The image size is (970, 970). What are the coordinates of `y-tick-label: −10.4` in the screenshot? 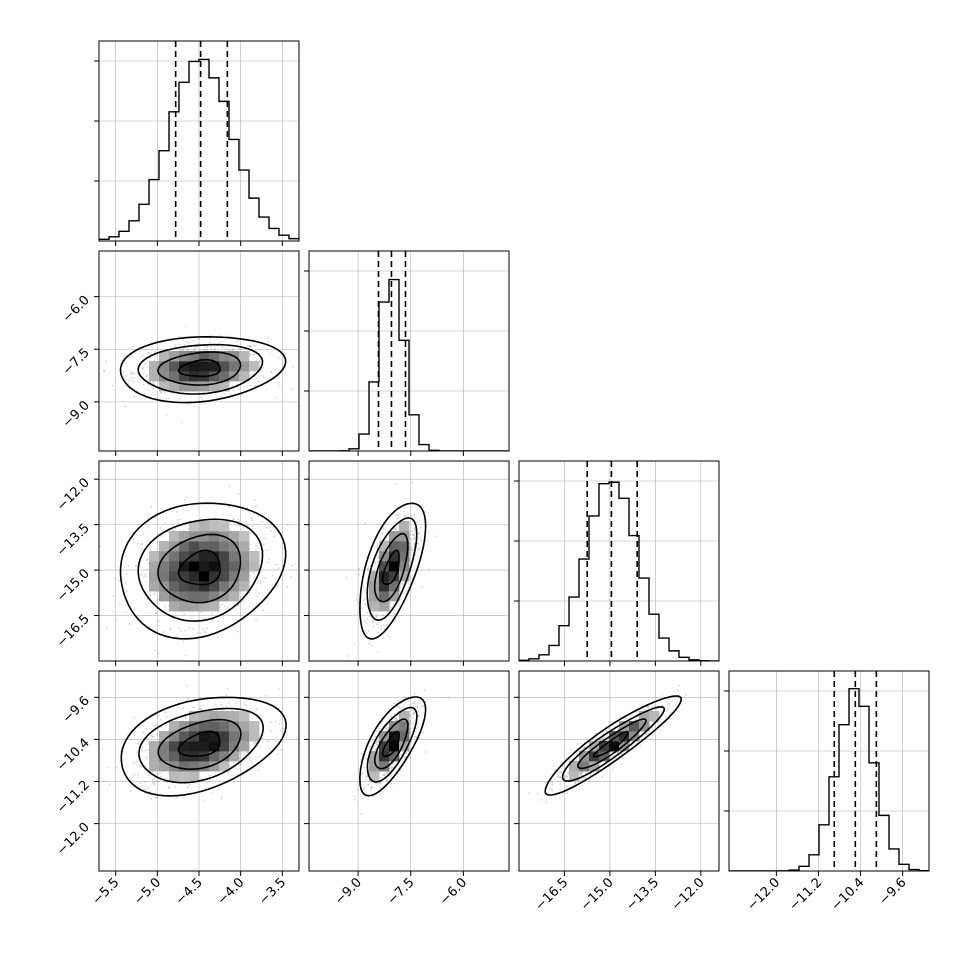 It's located at (73, 755).